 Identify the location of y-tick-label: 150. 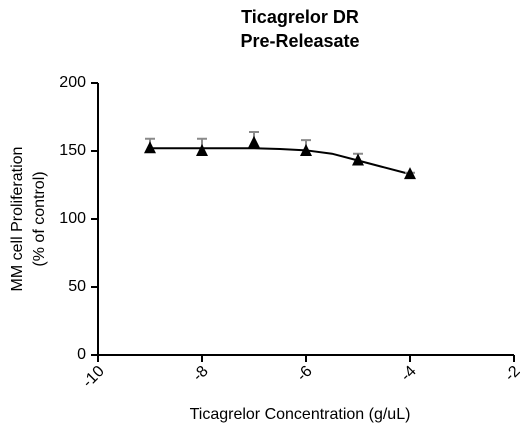
(72, 150).